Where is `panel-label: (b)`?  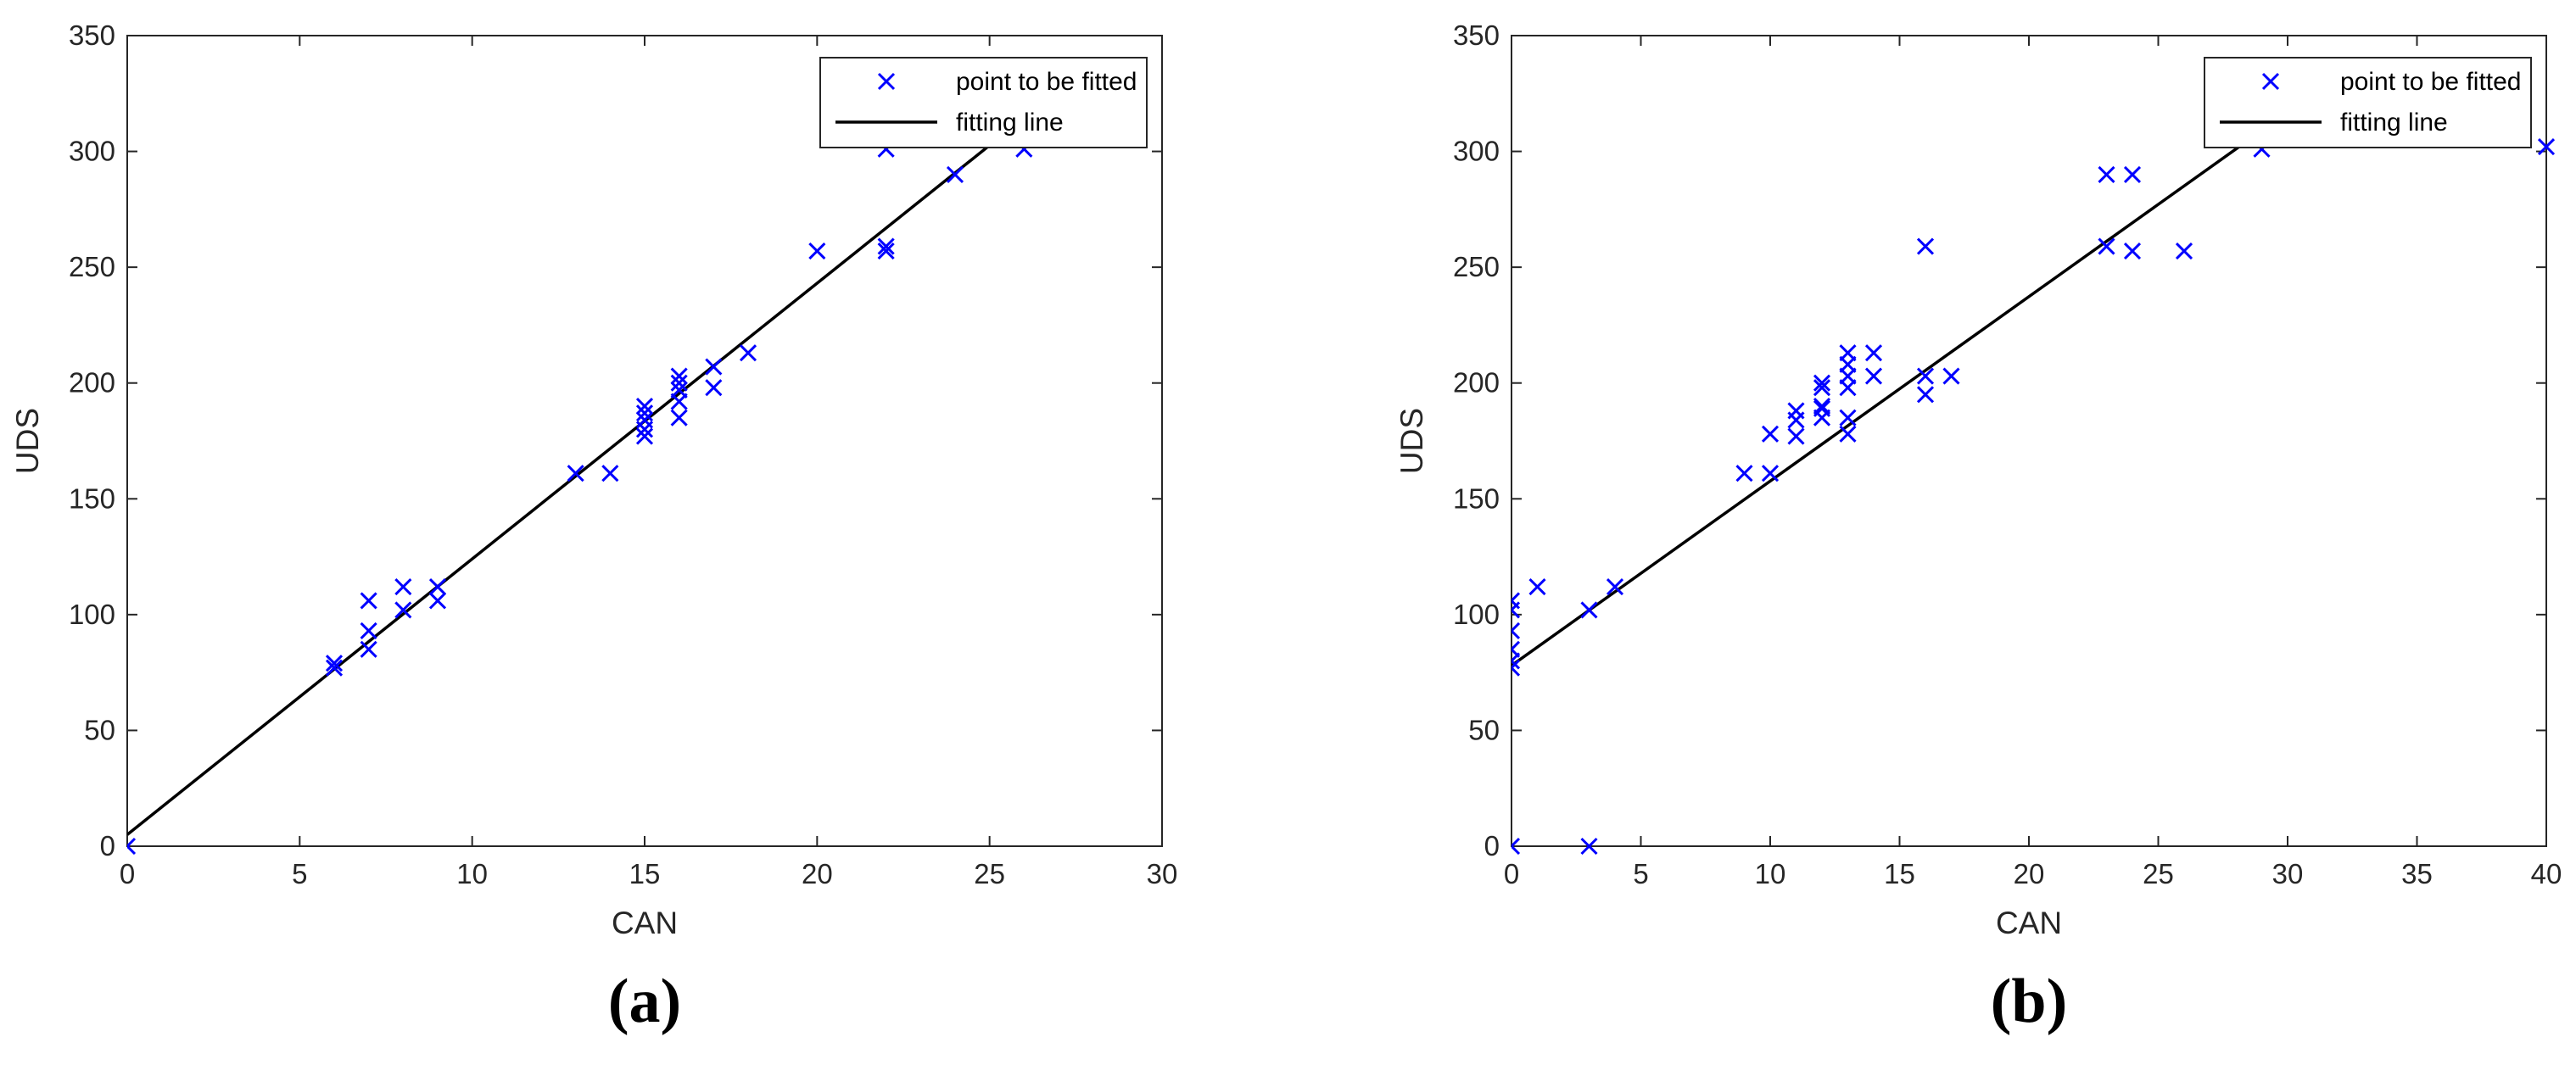
panel-label: (b) is located at coordinates (2029, 1002).